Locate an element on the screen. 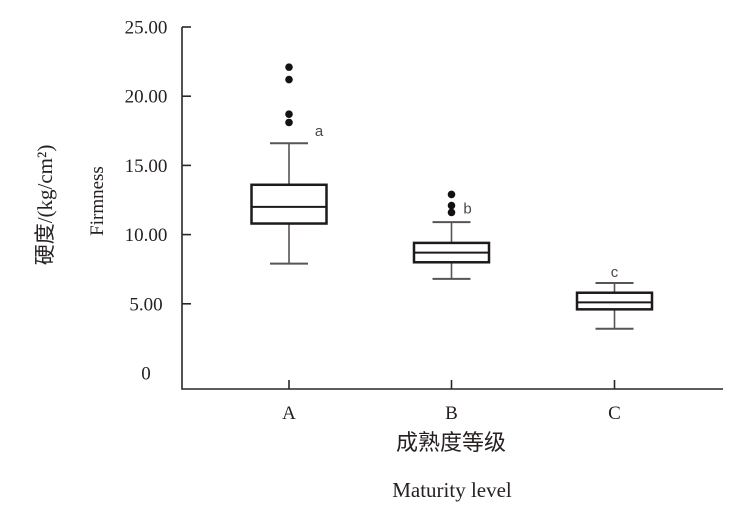 This screenshot has height=515, width=750. x-axis-category-labels: A B C is located at coordinates (451, 413).